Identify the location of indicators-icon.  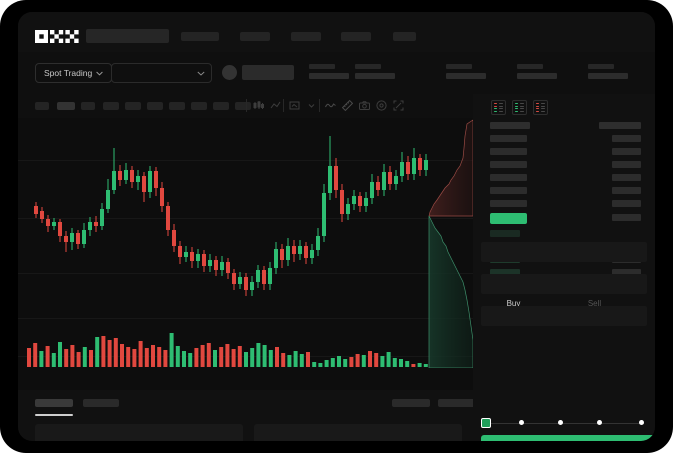
(294, 105).